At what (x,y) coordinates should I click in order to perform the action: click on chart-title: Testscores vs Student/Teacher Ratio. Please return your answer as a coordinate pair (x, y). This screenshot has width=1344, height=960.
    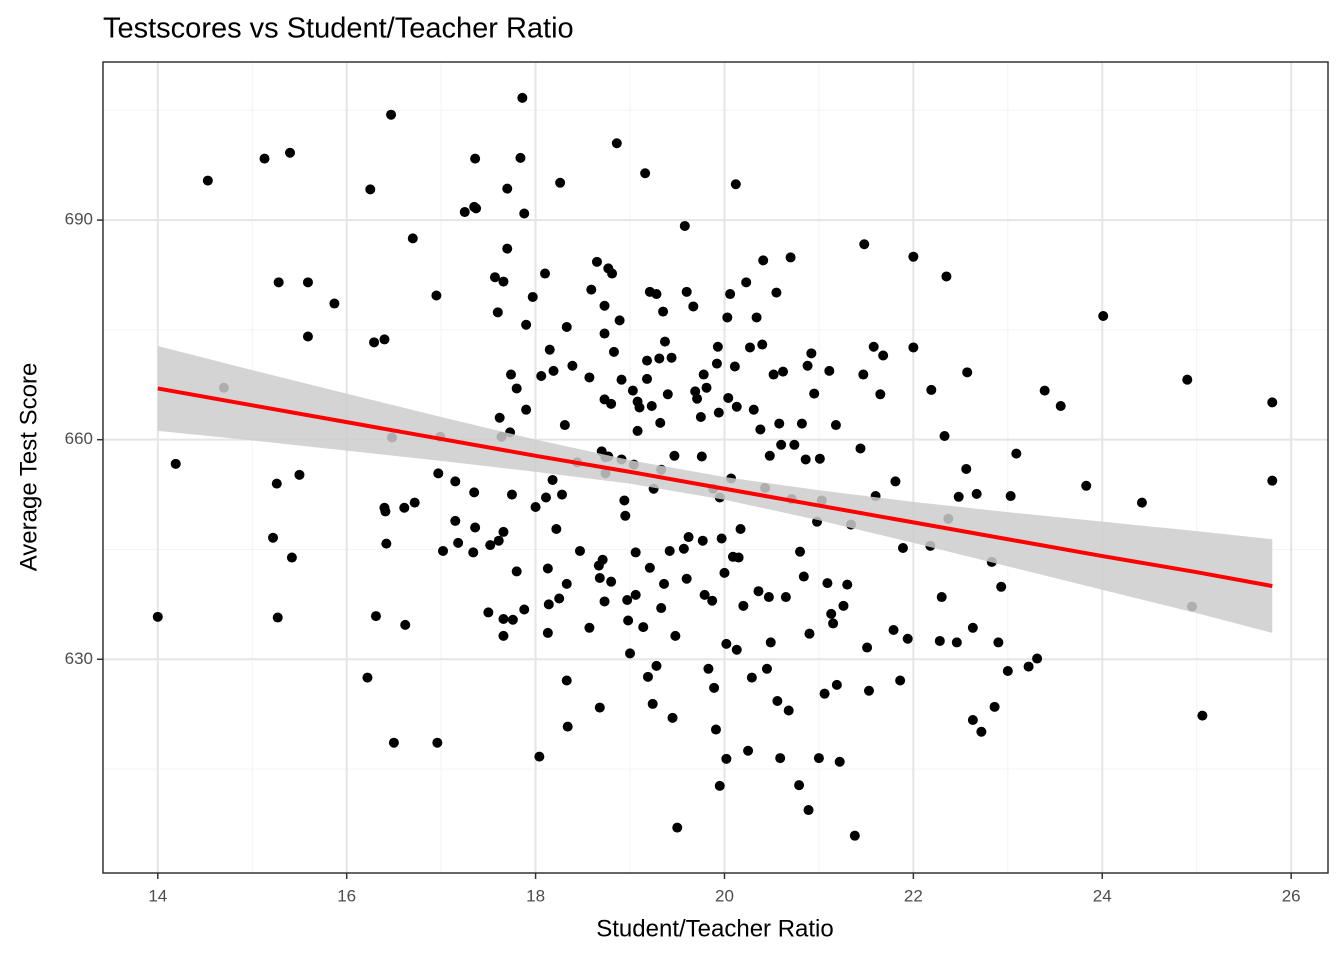
    Looking at the image, I should click on (338, 29).